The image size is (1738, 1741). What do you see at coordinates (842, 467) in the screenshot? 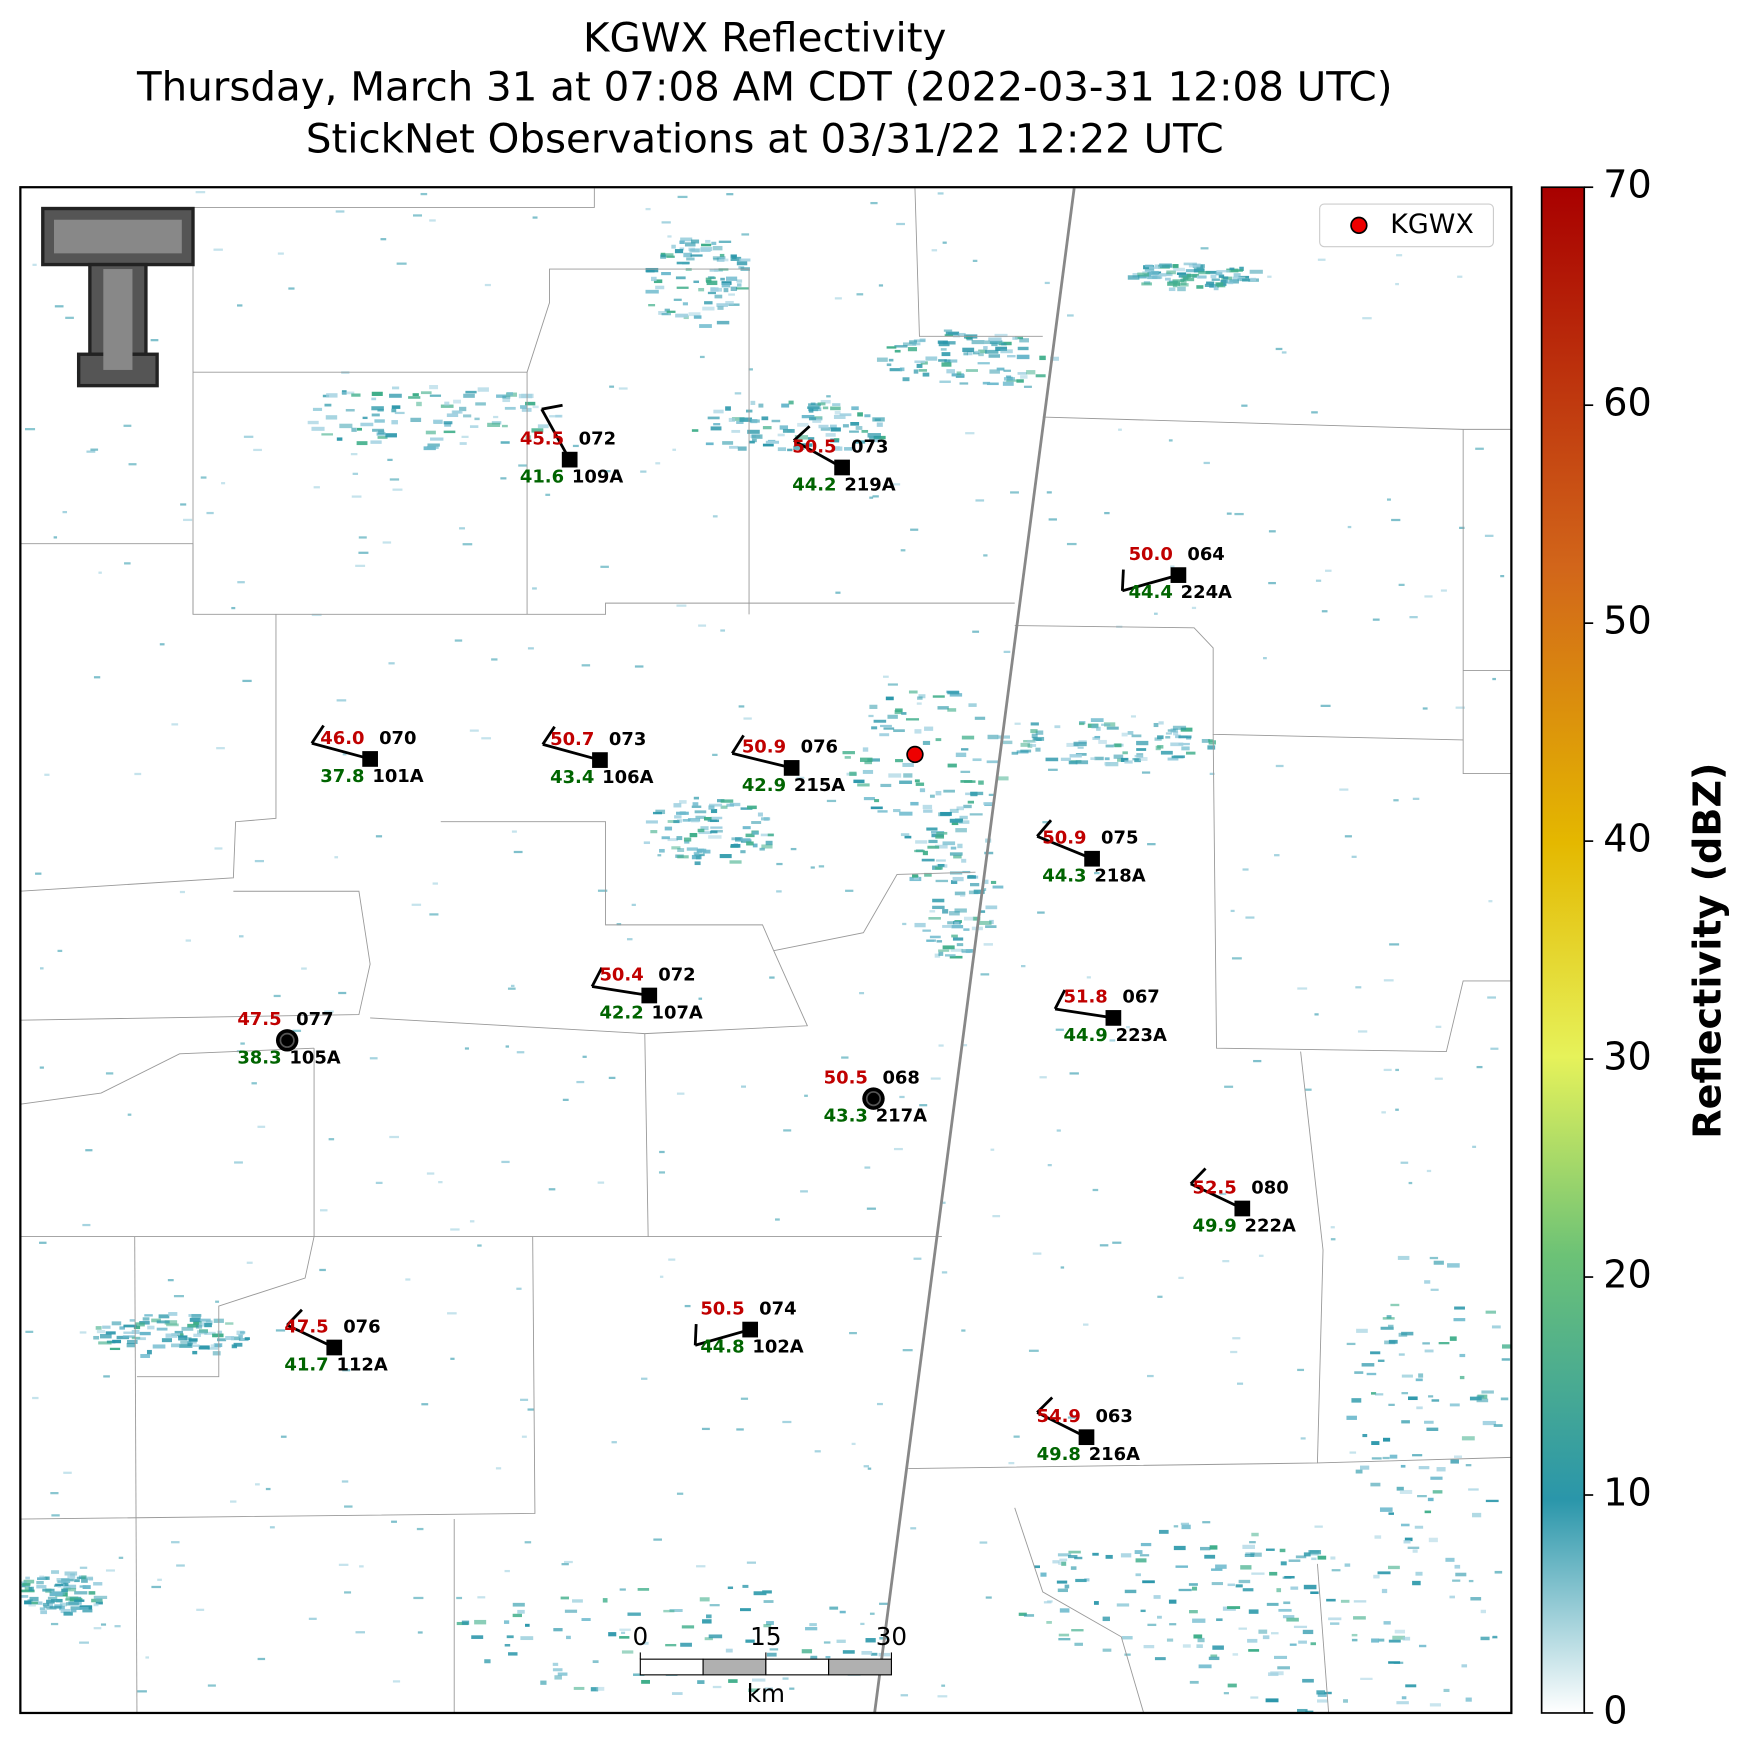
I see `station-marker` at bounding box center [842, 467].